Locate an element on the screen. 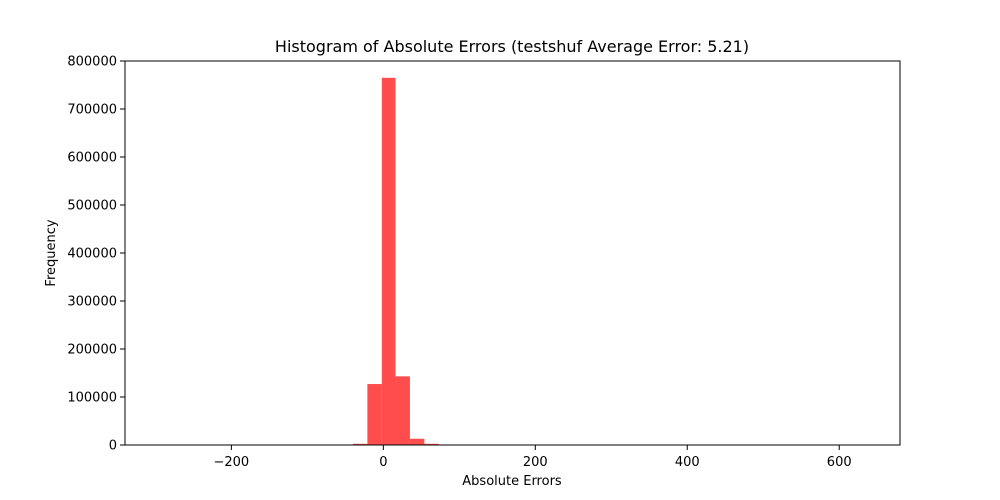 Image resolution: width=1000 pixels, height=500 pixels. y-tick-label: 300000 is located at coordinates (92, 302).